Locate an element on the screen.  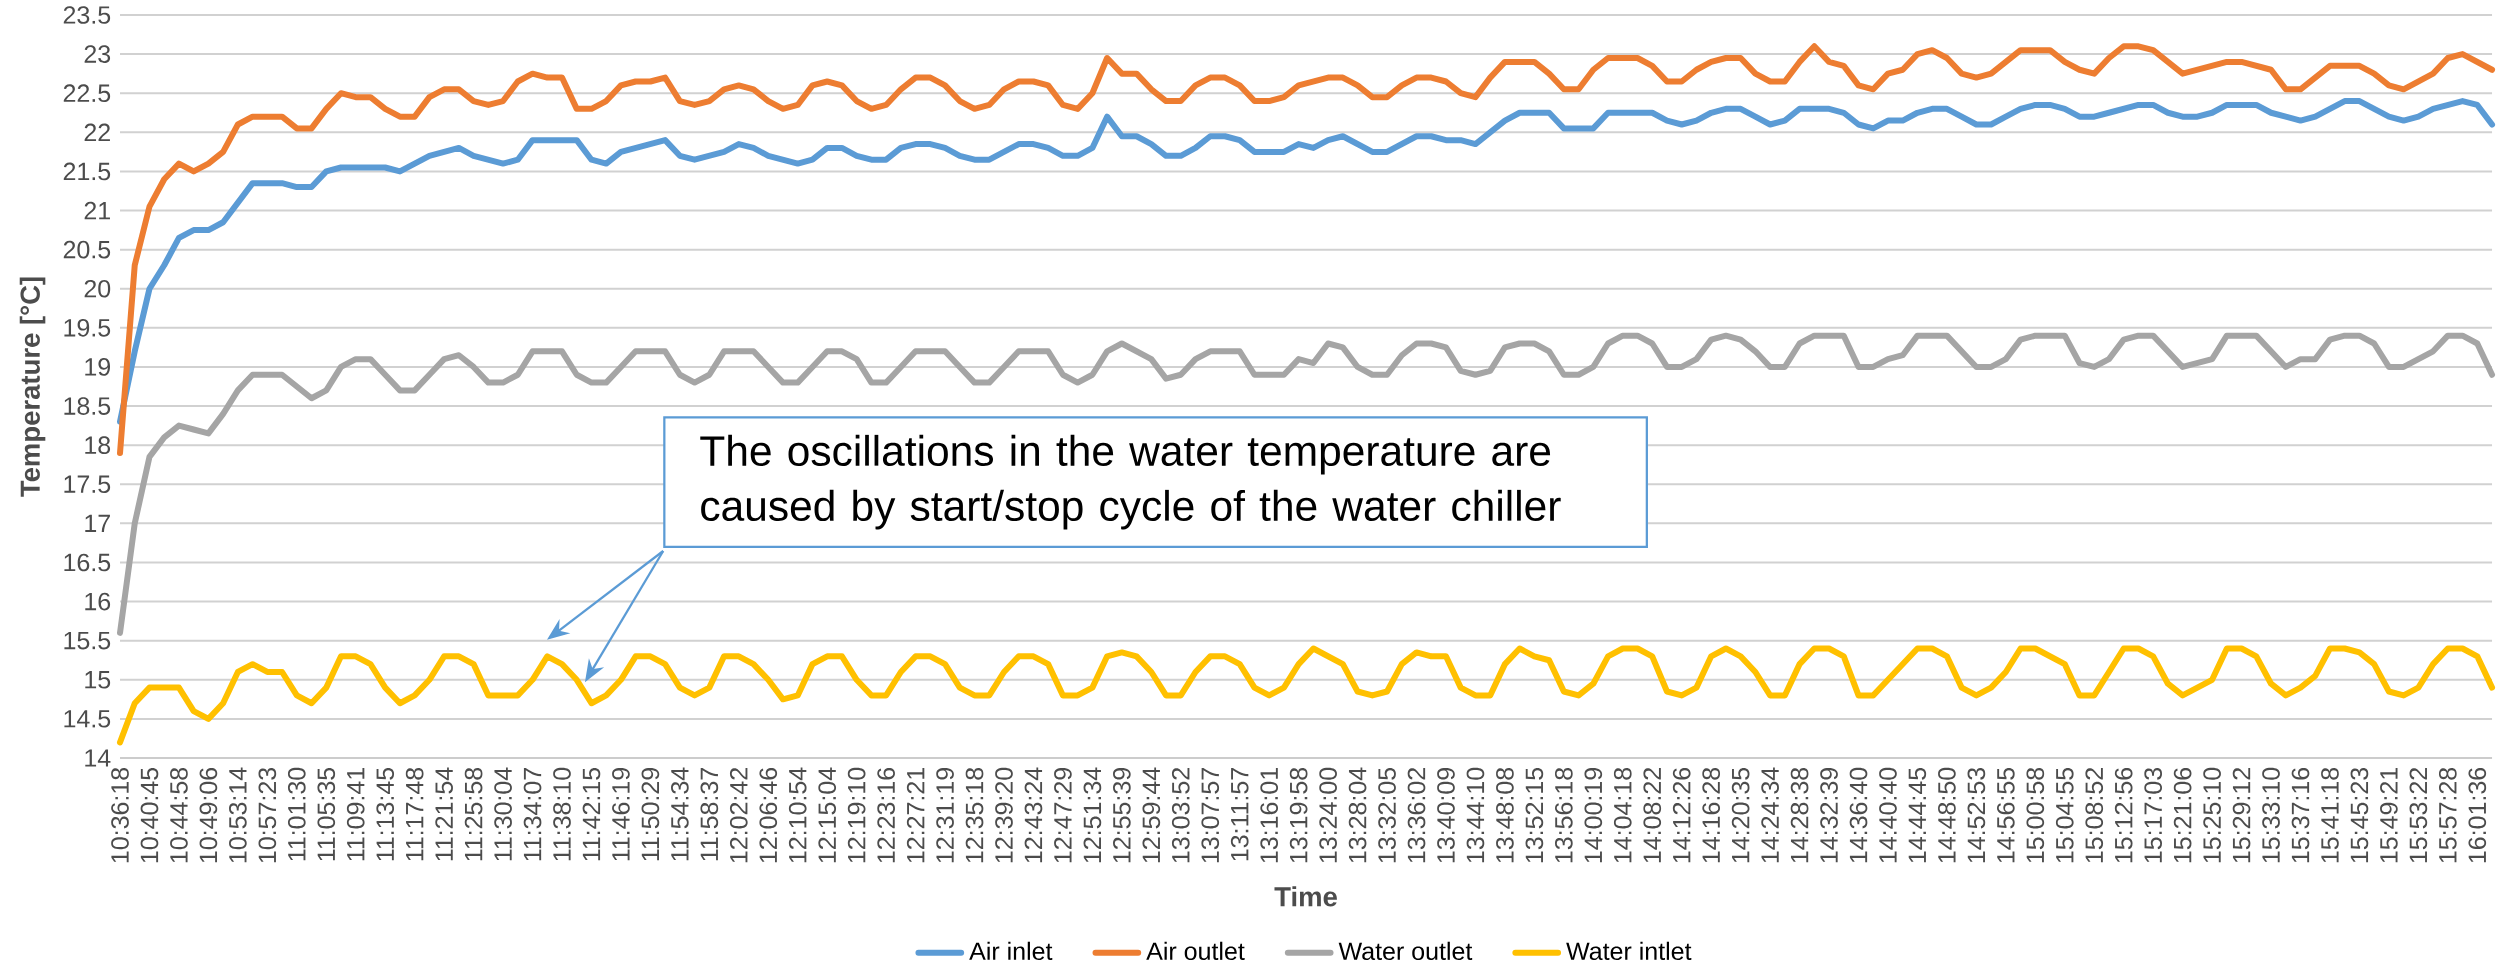
y-tick-label: 19.5 is located at coordinates (87, 328).